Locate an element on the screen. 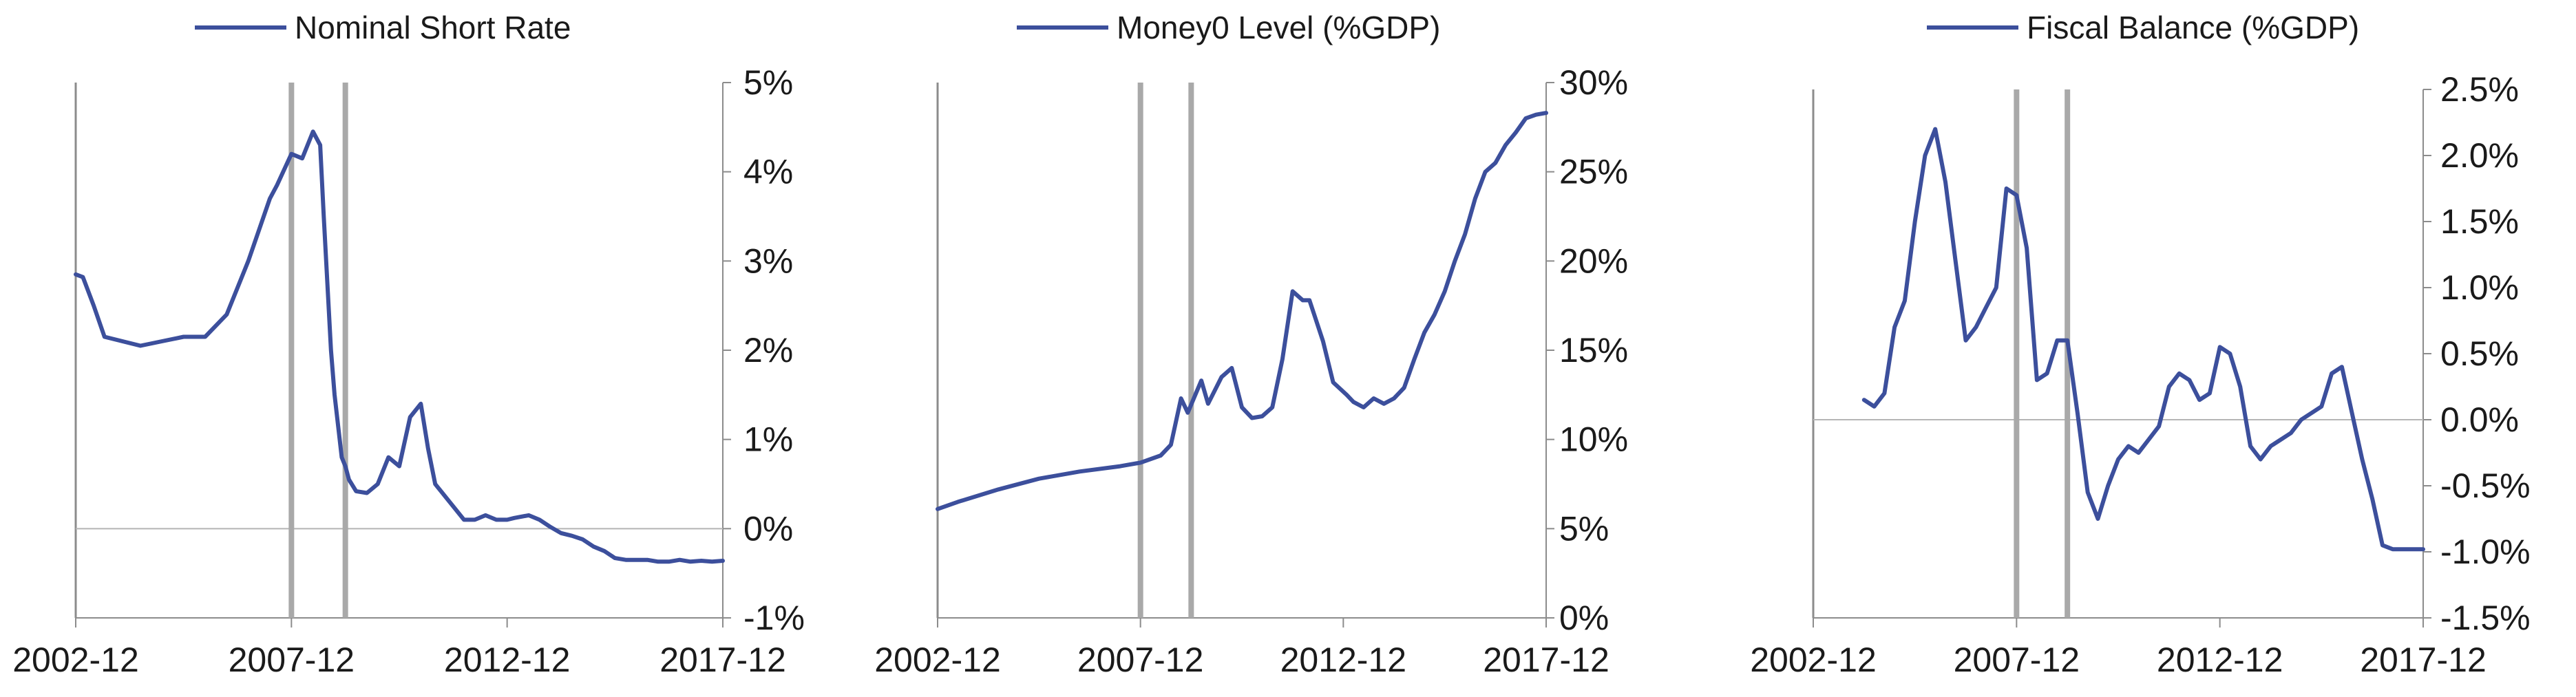  y-tick-label: -0.5% is located at coordinates (2486, 486).